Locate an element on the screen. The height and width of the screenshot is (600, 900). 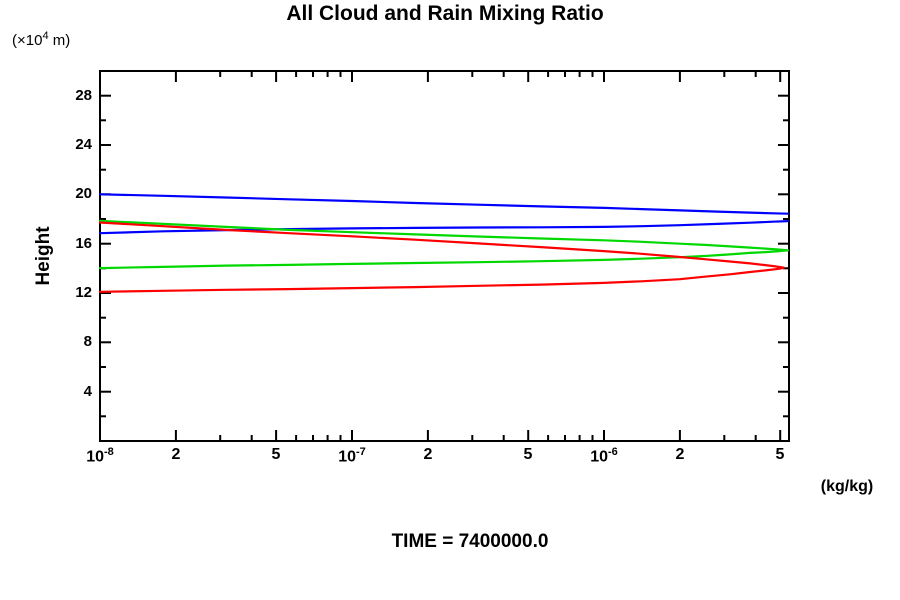
y-tick-label: 24 is located at coordinates (83, 144).